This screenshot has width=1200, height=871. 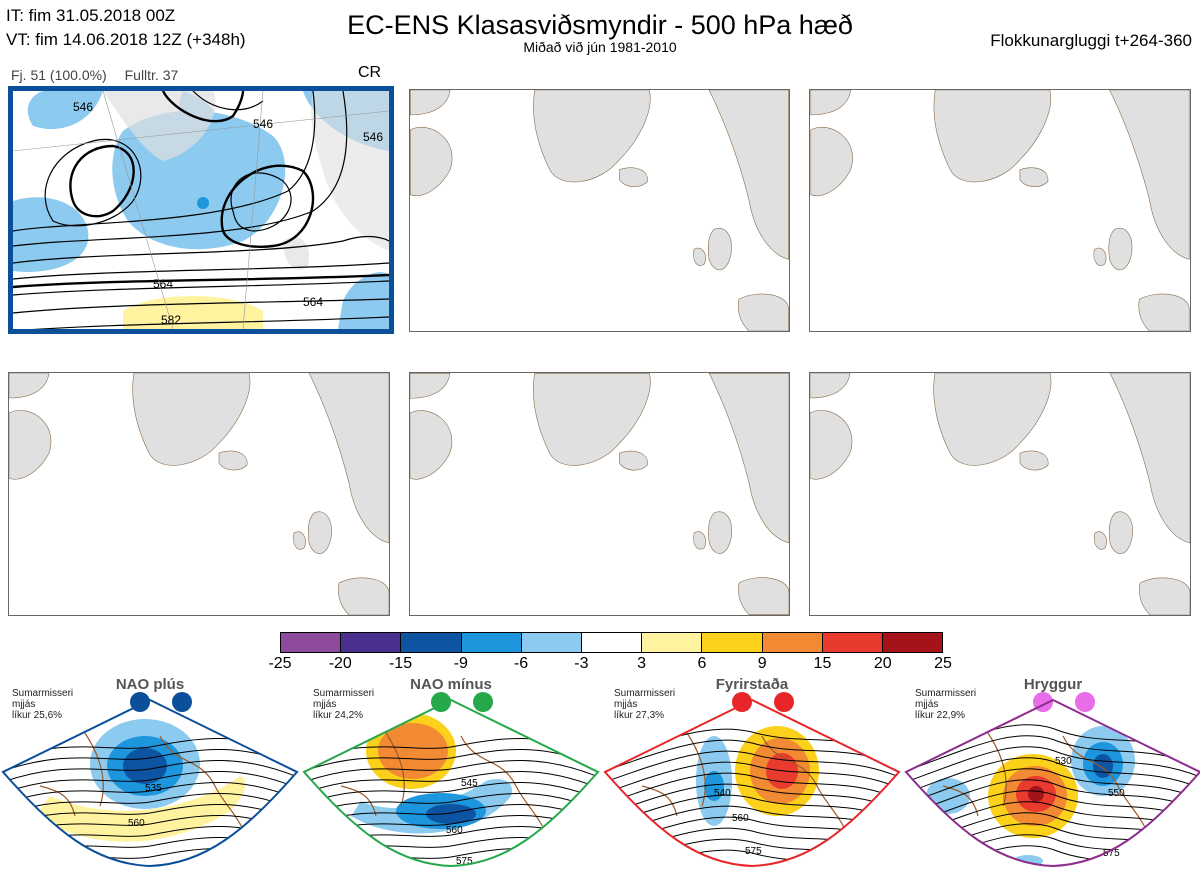 What do you see at coordinates (1053, 684) in the screenshot?
I see `regime-title: Hryggur` at bounding box center [1053, 684].